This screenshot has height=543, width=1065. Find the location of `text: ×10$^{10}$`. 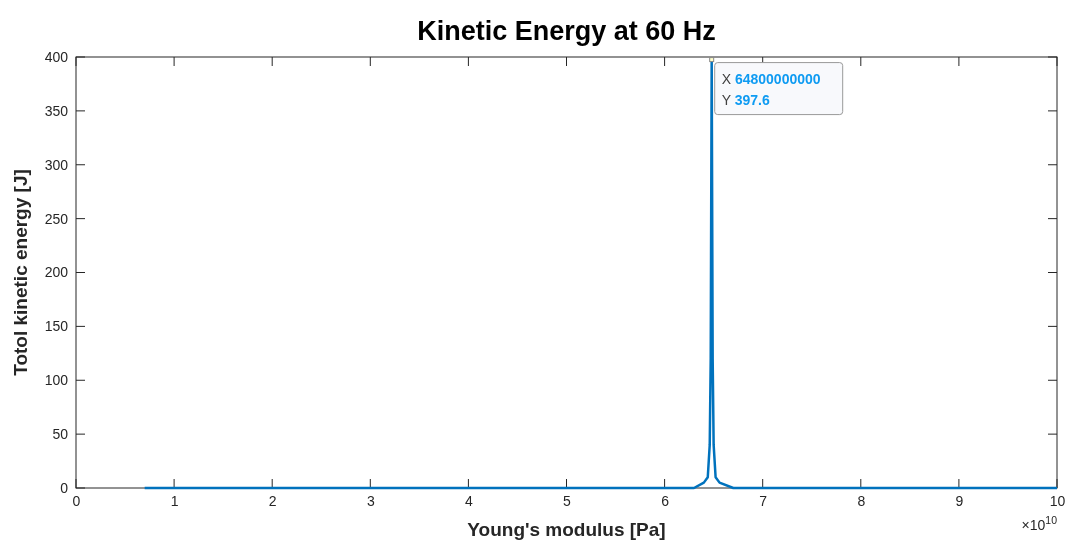

text: ×10$^{10}$ is located at coordinates (1039, 523).